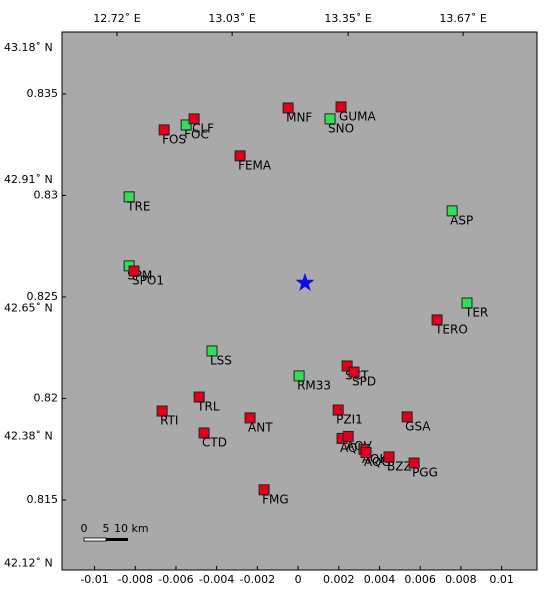 Image resolution: width=545 pixels, height=600 pixels. What do you see at coordinates (46, 397) in the screenshot?
I see `y-tick-label: 0.82` at bounding box center [46, 397].